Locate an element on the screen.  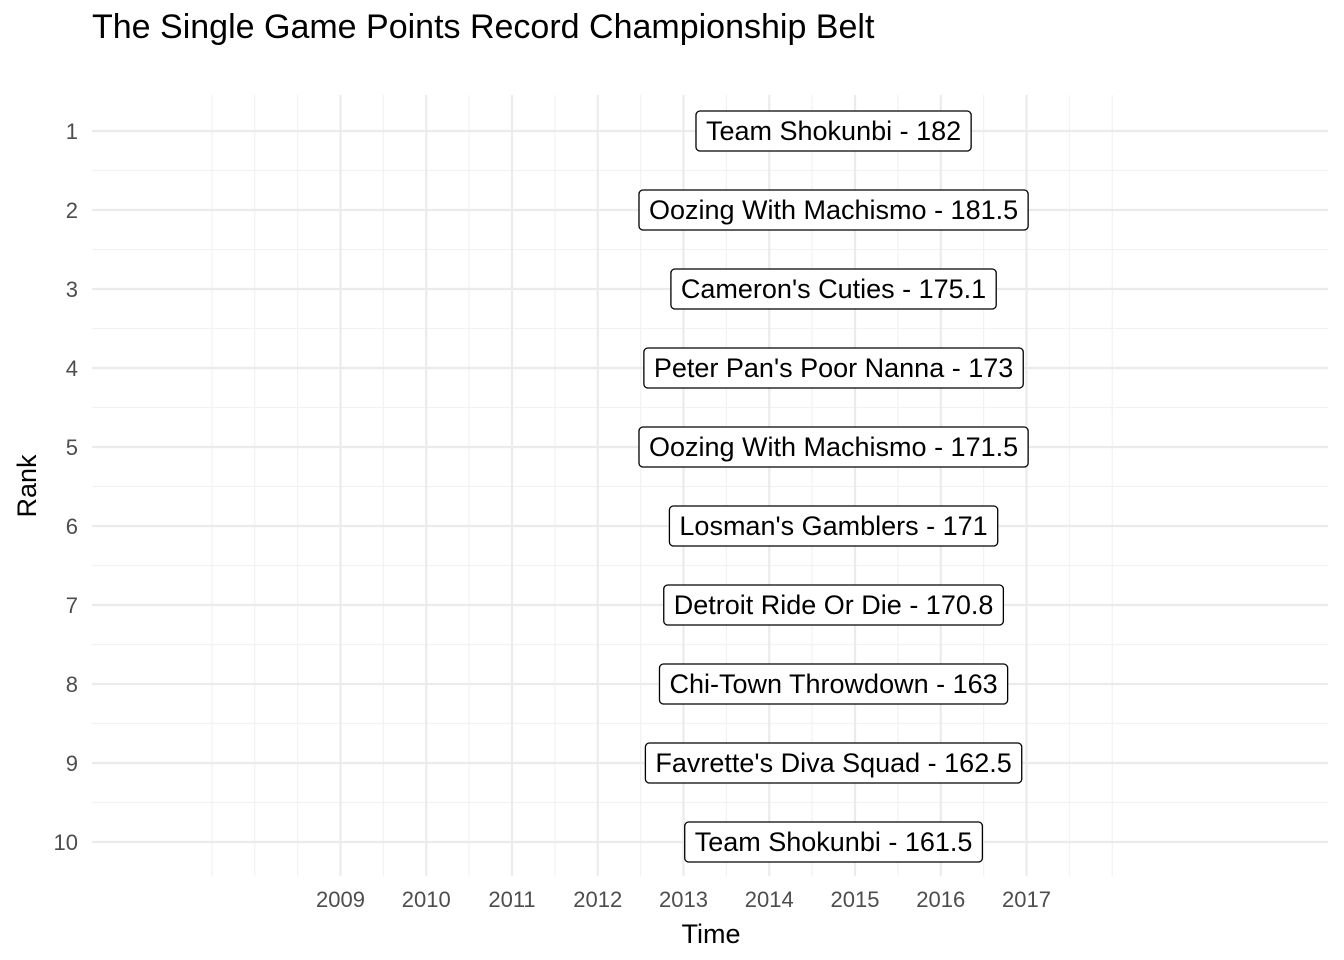
x-tick-label: 2017 is located at coordinates (1026, 899).